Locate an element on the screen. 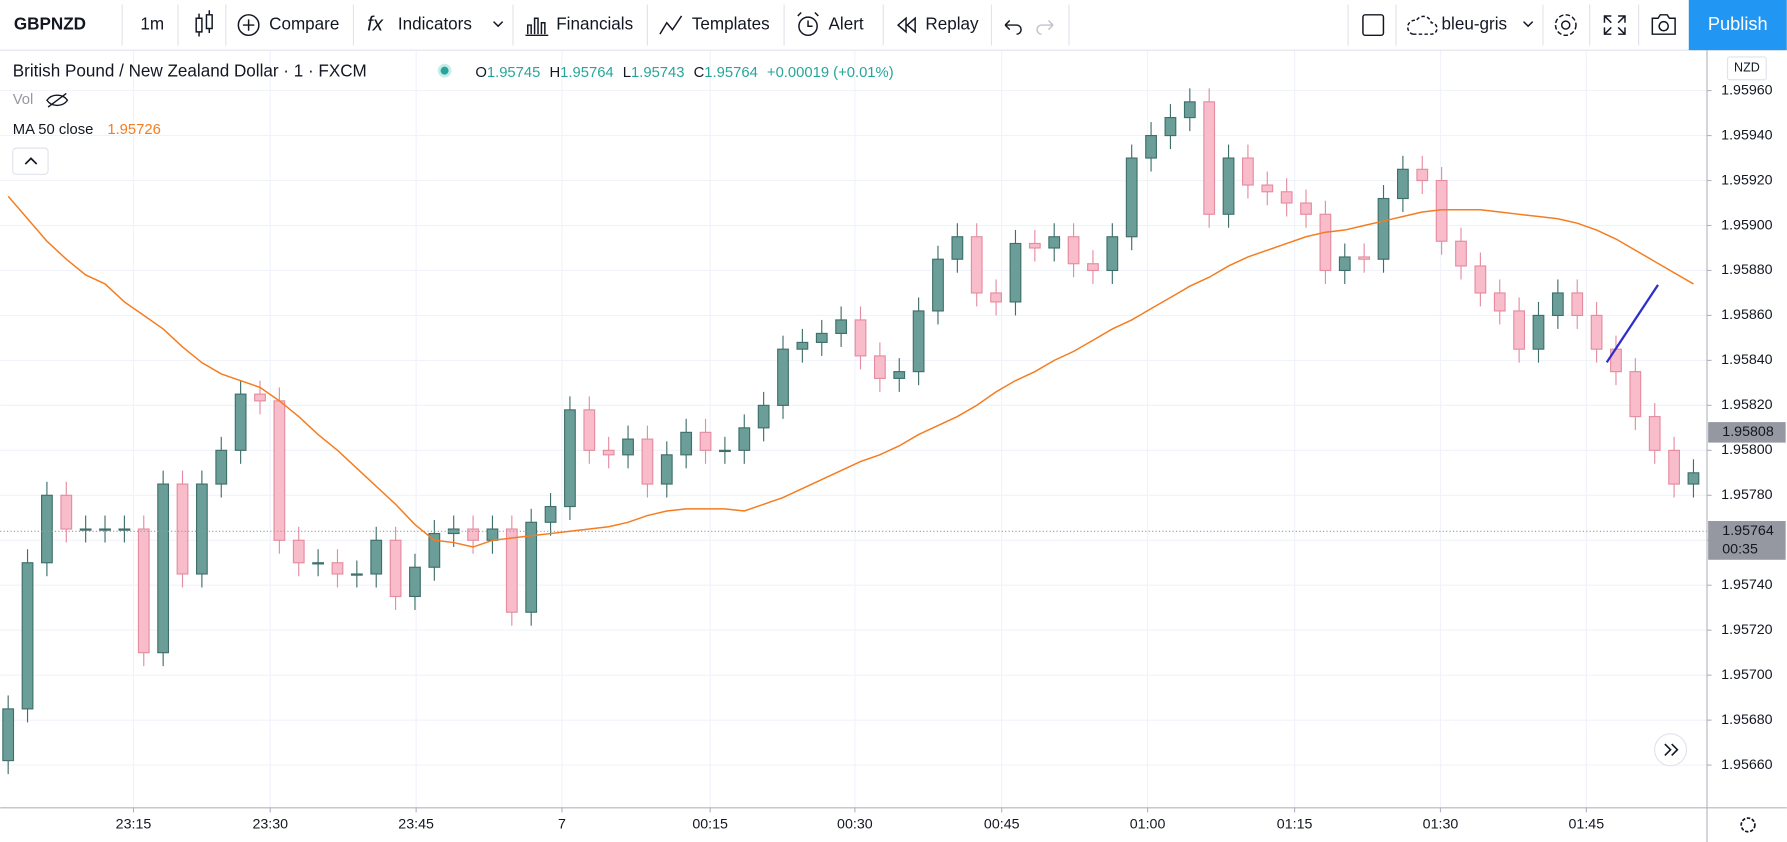 The height and width of the screenshot is (842, 1787). y-tick-label: 1.95840 is located at coordinates (1747, 360).